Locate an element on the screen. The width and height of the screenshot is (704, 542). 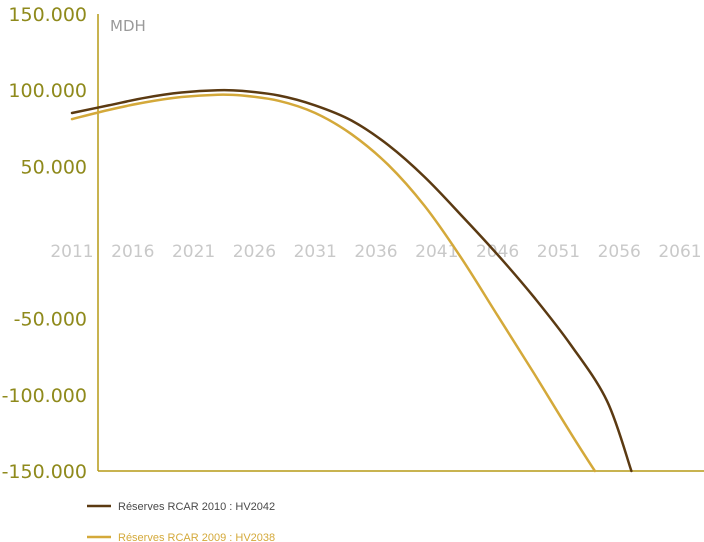
x-tick-label: 2041 is located at coordinates (436, 252).